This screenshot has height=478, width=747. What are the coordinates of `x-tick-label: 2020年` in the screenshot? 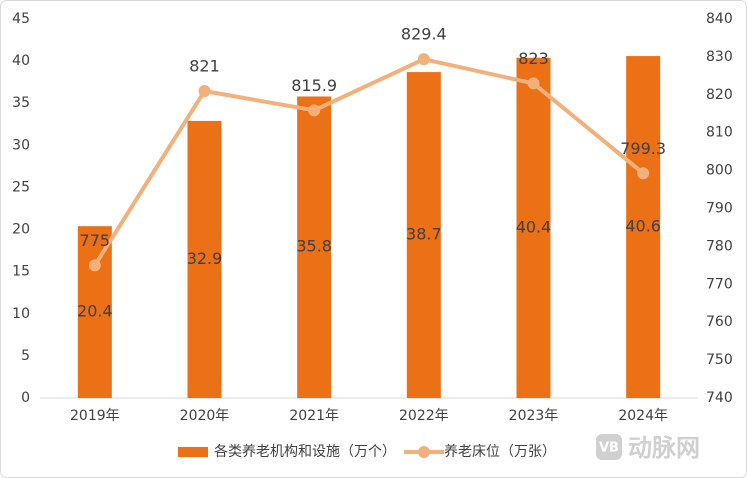 It's located at (205, 416).